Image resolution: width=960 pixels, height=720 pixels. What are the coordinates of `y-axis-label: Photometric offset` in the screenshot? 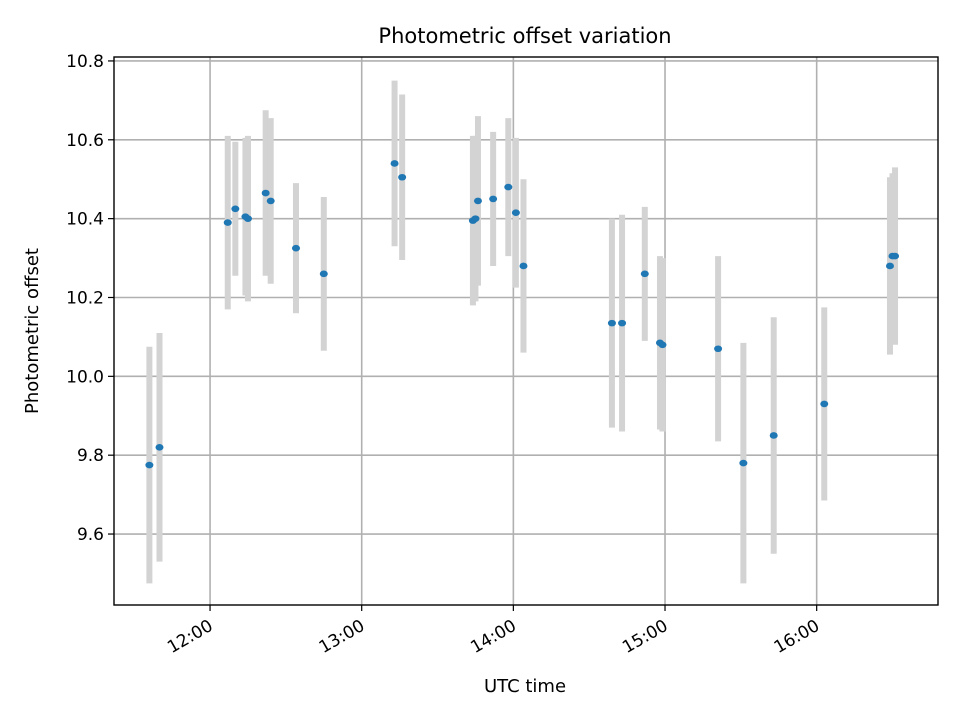 It's located at (32, 331).